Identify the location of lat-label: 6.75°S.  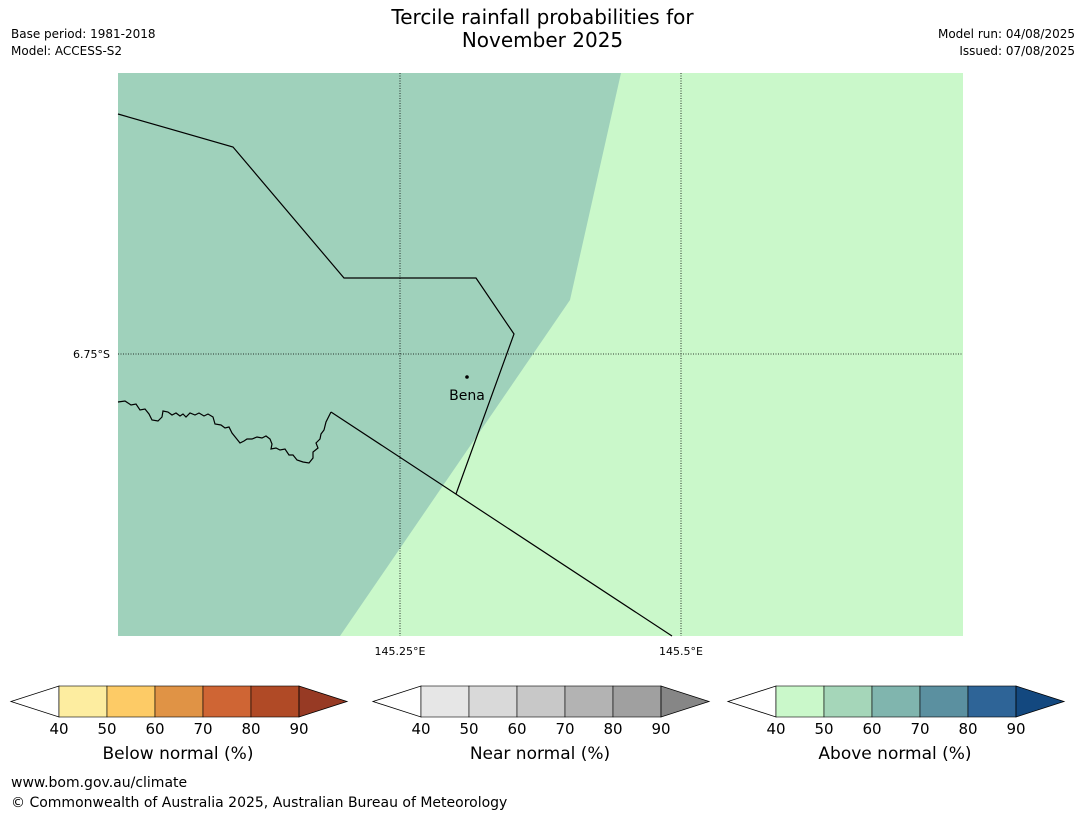
(91, 354).